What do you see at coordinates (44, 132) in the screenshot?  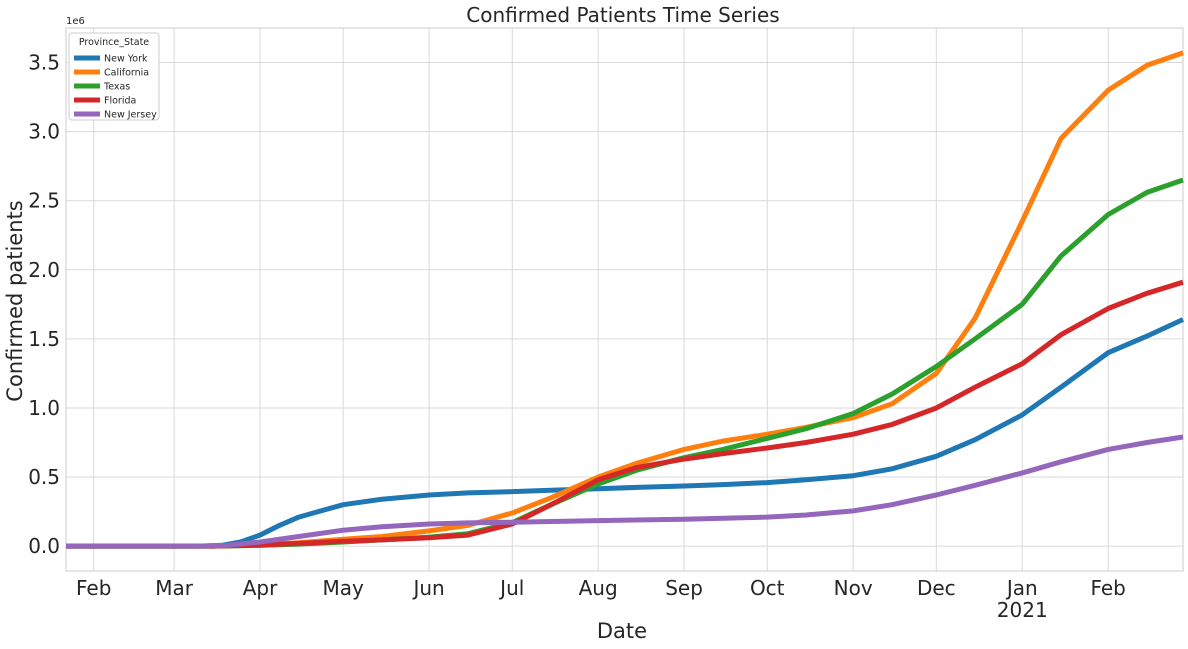 I see `y-tick-label: 3.0` at bounding box center [44, 132].